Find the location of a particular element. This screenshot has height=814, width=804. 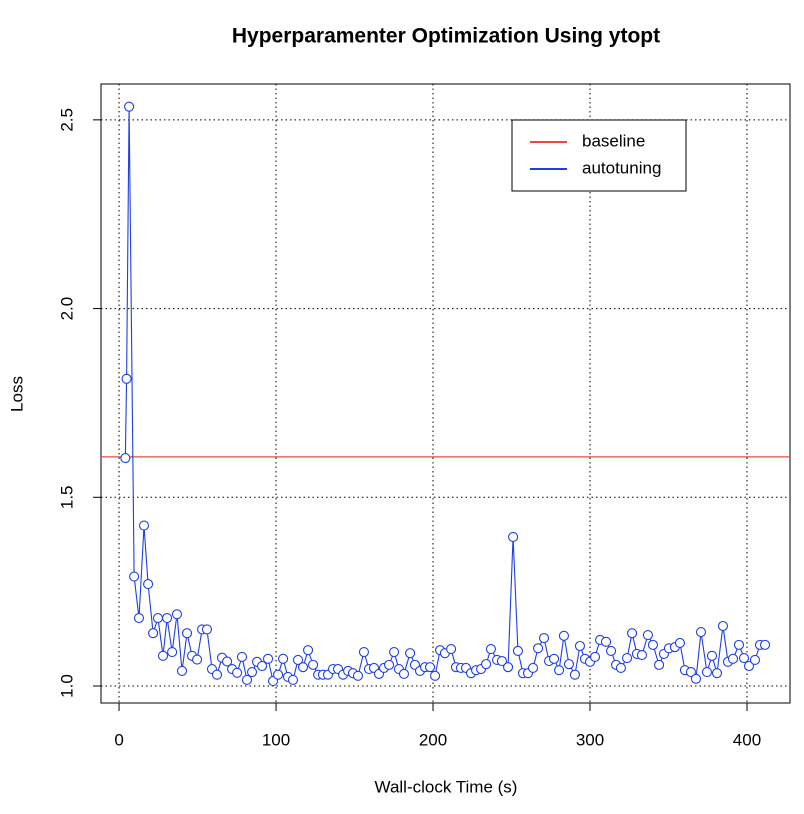

x-tick-label: 100 is located at coordinates (276, 739).